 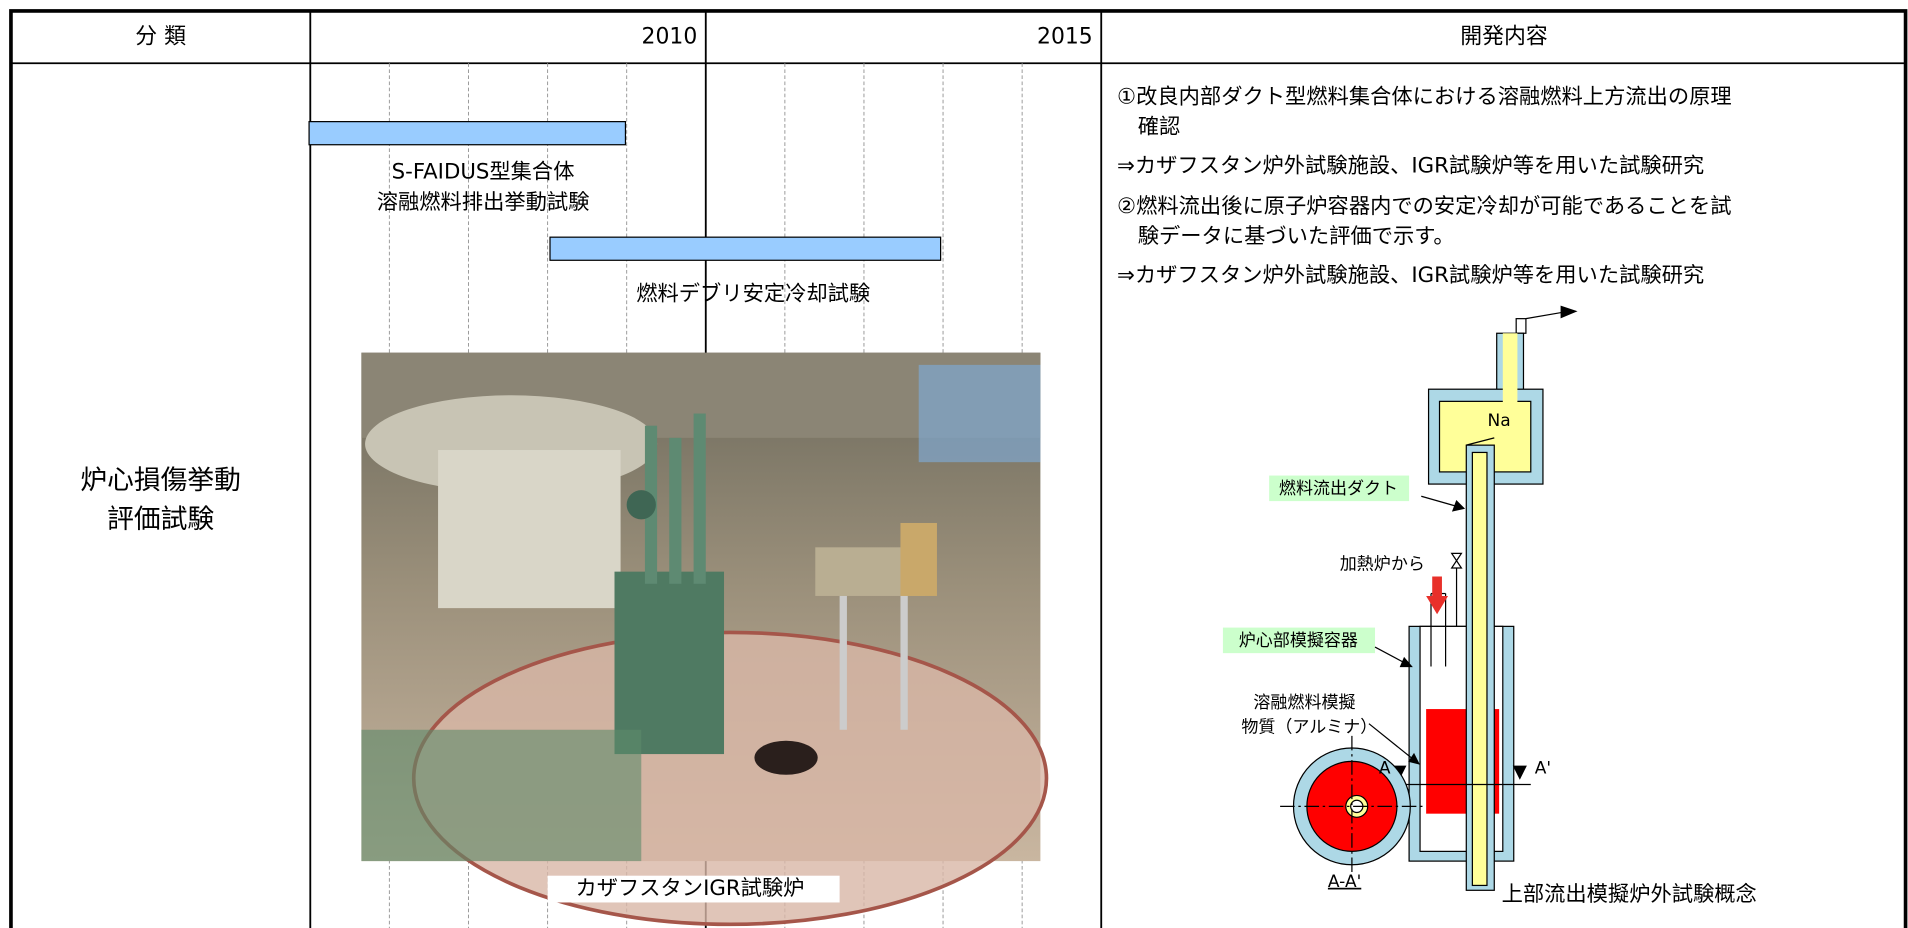 I want to click on header-category: 分 類, so click(x=160, y=37).